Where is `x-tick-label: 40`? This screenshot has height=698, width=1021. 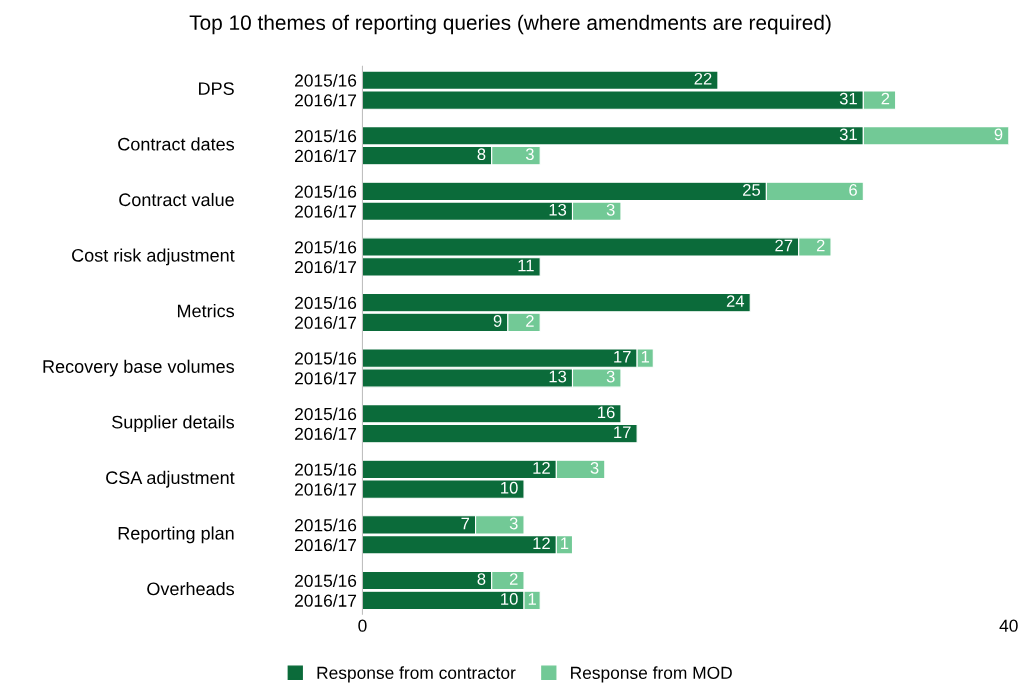
x-tick-label: 40 is located at coordinates (1008, 625).